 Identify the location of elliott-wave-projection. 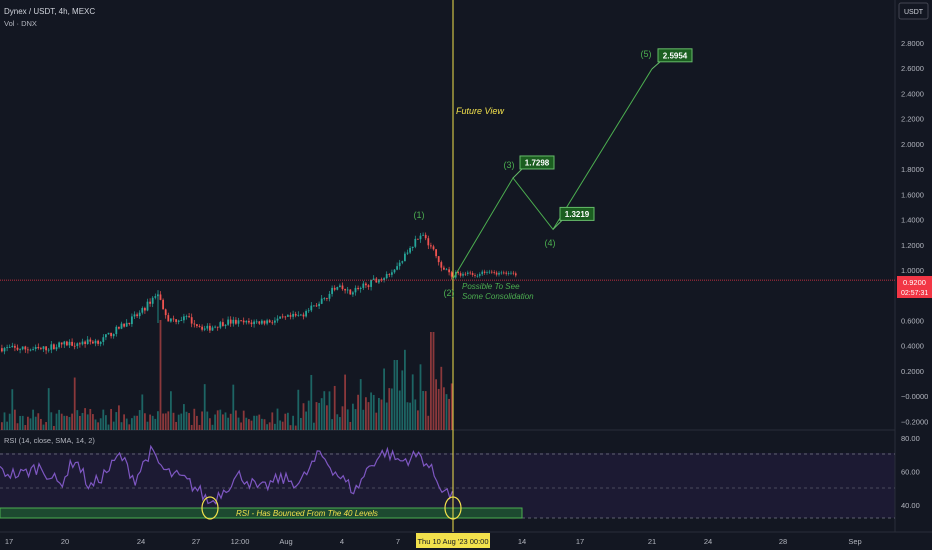
(552, 174).